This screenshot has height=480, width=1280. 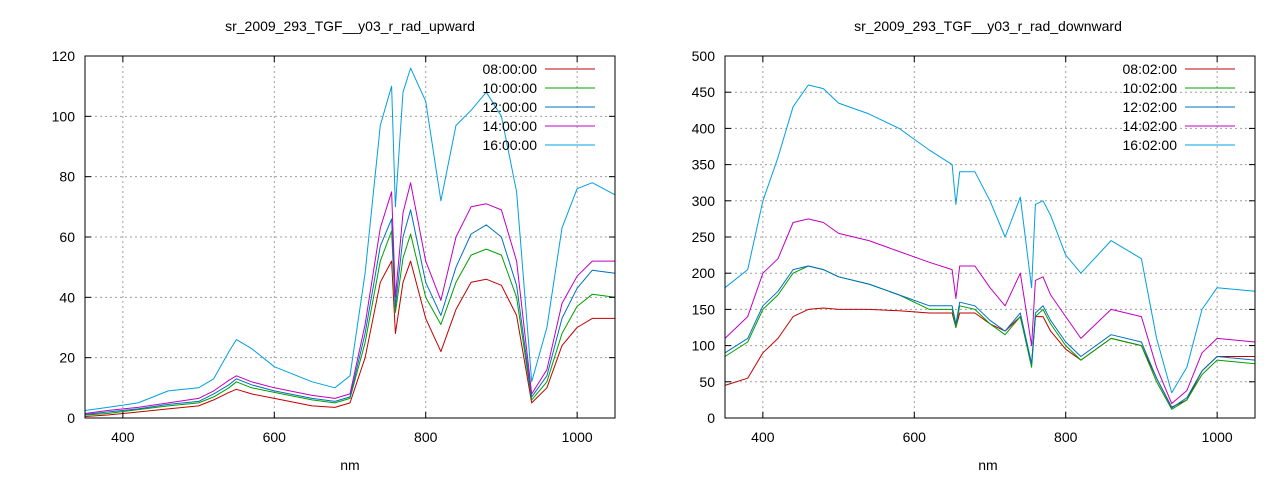 I want to click on series-line-12:02:00, so click(x=990, y=337).